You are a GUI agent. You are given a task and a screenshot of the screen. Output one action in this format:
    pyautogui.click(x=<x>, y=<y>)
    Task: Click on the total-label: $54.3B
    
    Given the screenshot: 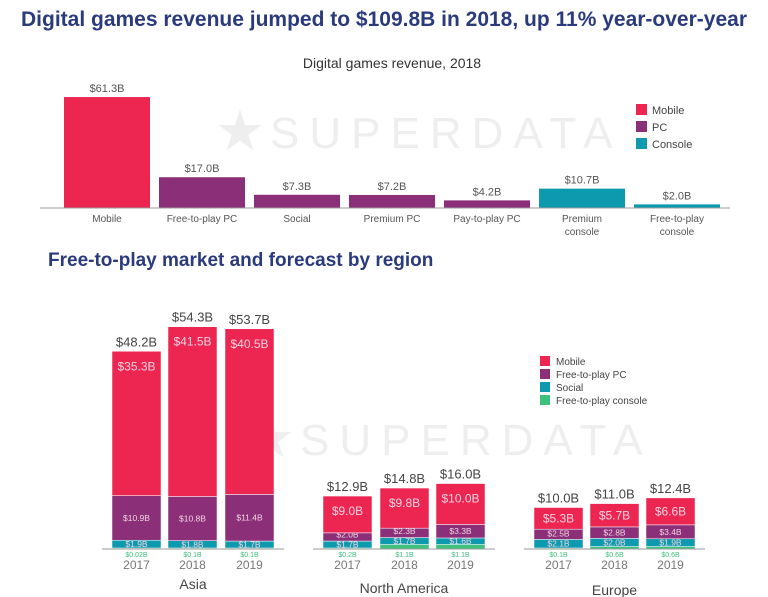 What is the action you would take?
    pyautogui.click(x=192, y=317)
    